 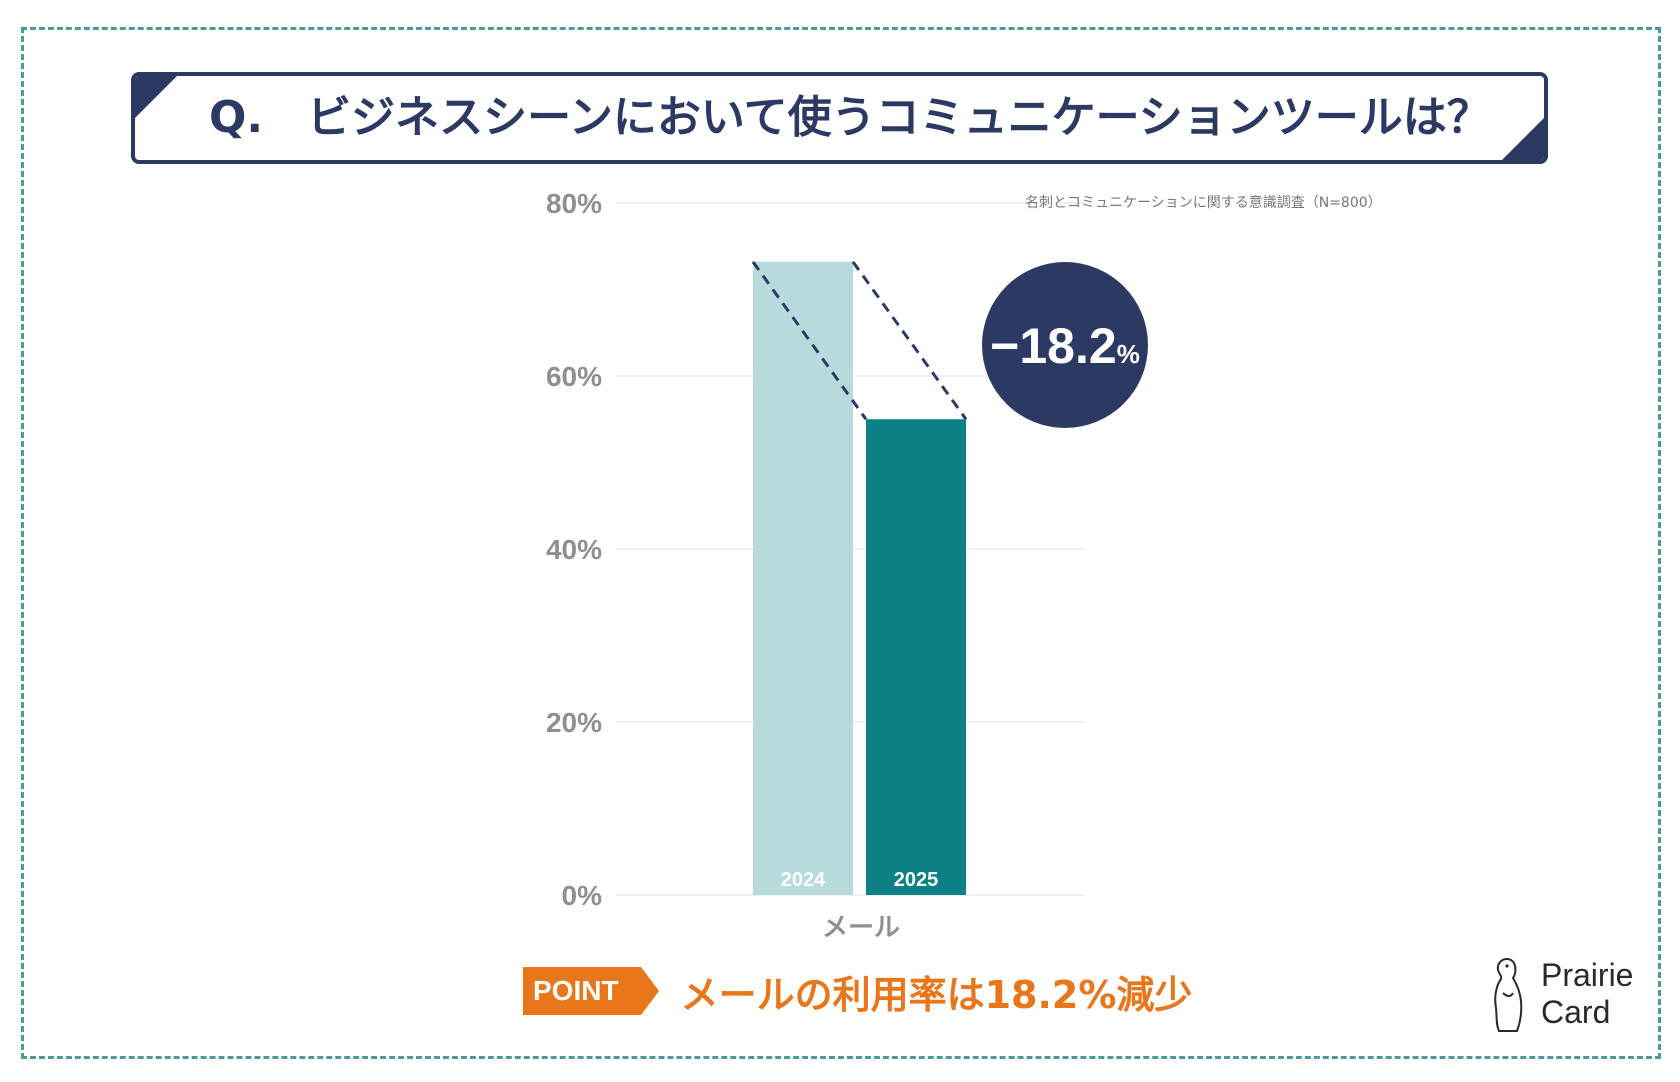 What do you see at coordinates (591, 991) in the screenshot?
I see `point-badge: POINT` at bounding box center [591, 991].